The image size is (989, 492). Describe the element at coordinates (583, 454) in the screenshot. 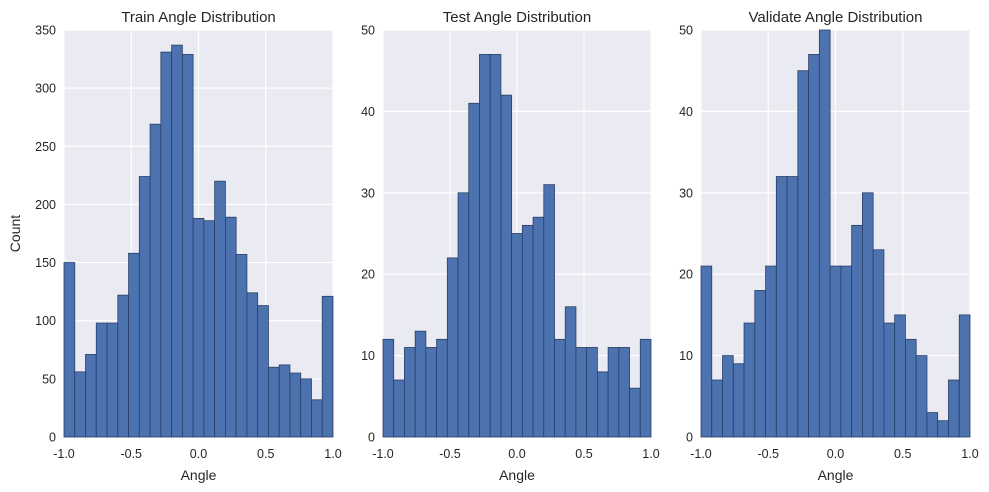

I see `test-x-tick-label: 0.5` at that location.